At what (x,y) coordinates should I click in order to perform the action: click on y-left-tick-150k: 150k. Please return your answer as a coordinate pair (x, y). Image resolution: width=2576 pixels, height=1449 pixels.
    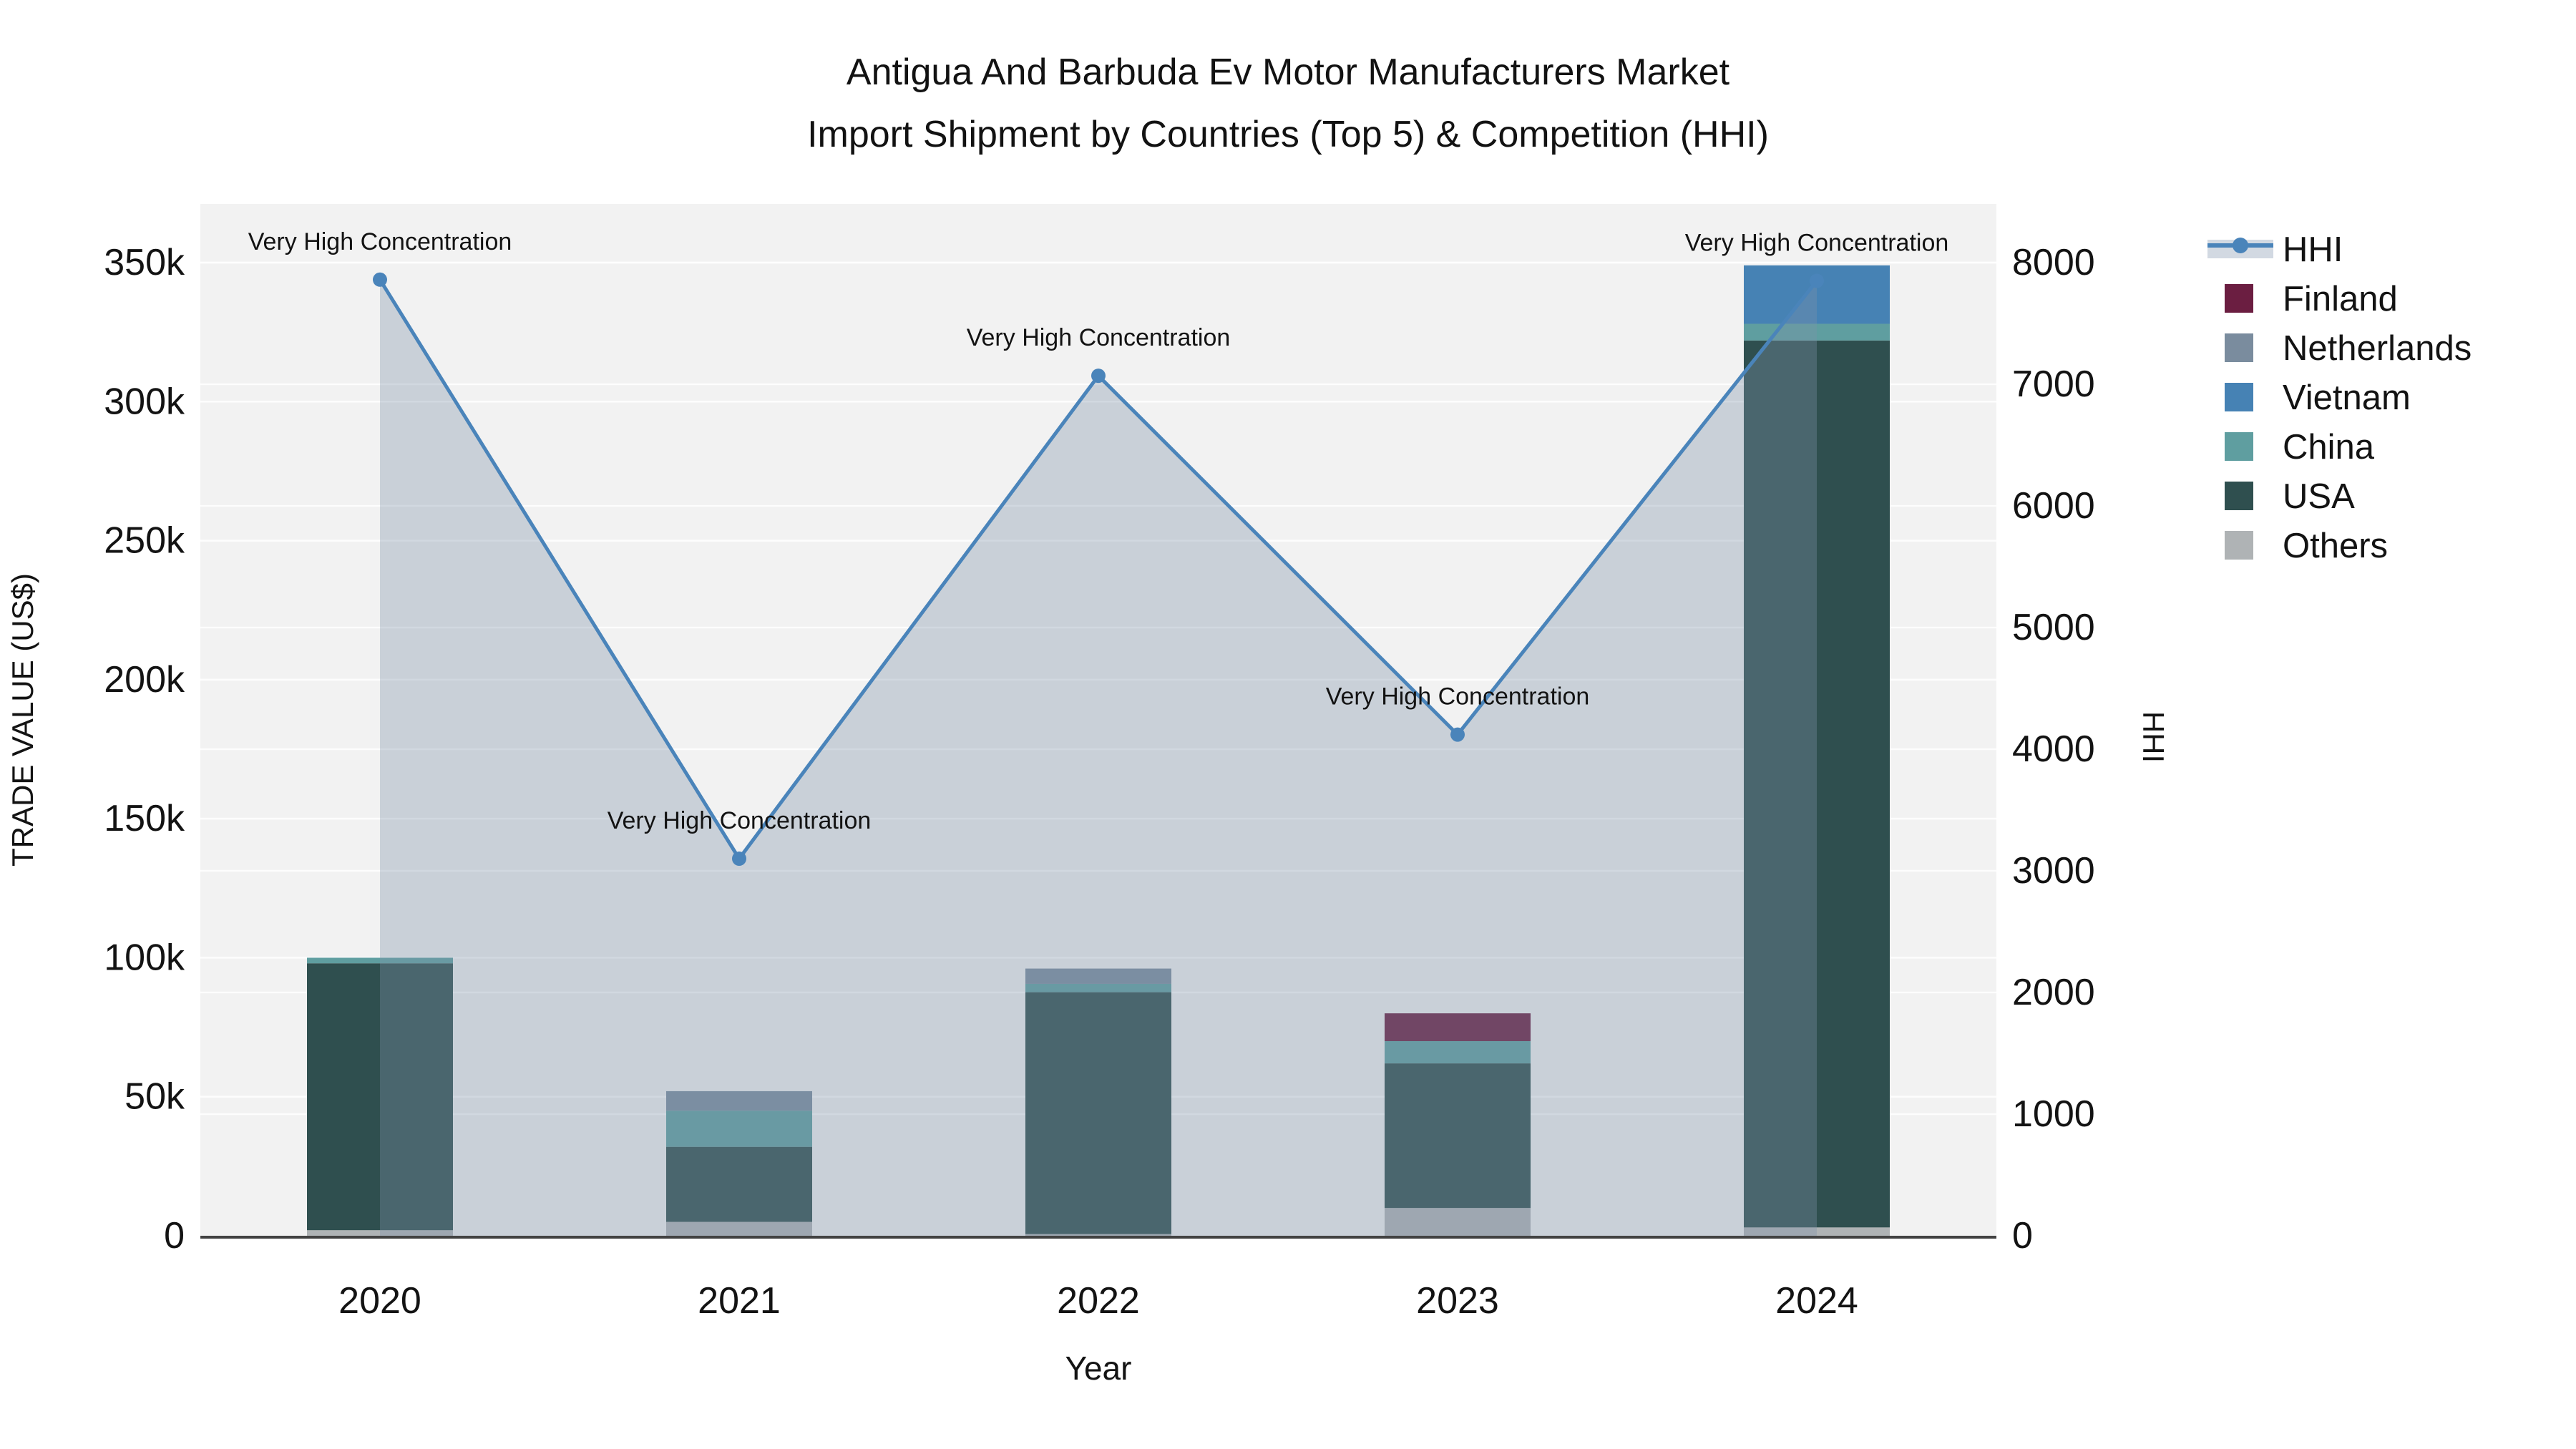
    Looking at the image, I should click on (144, 818).